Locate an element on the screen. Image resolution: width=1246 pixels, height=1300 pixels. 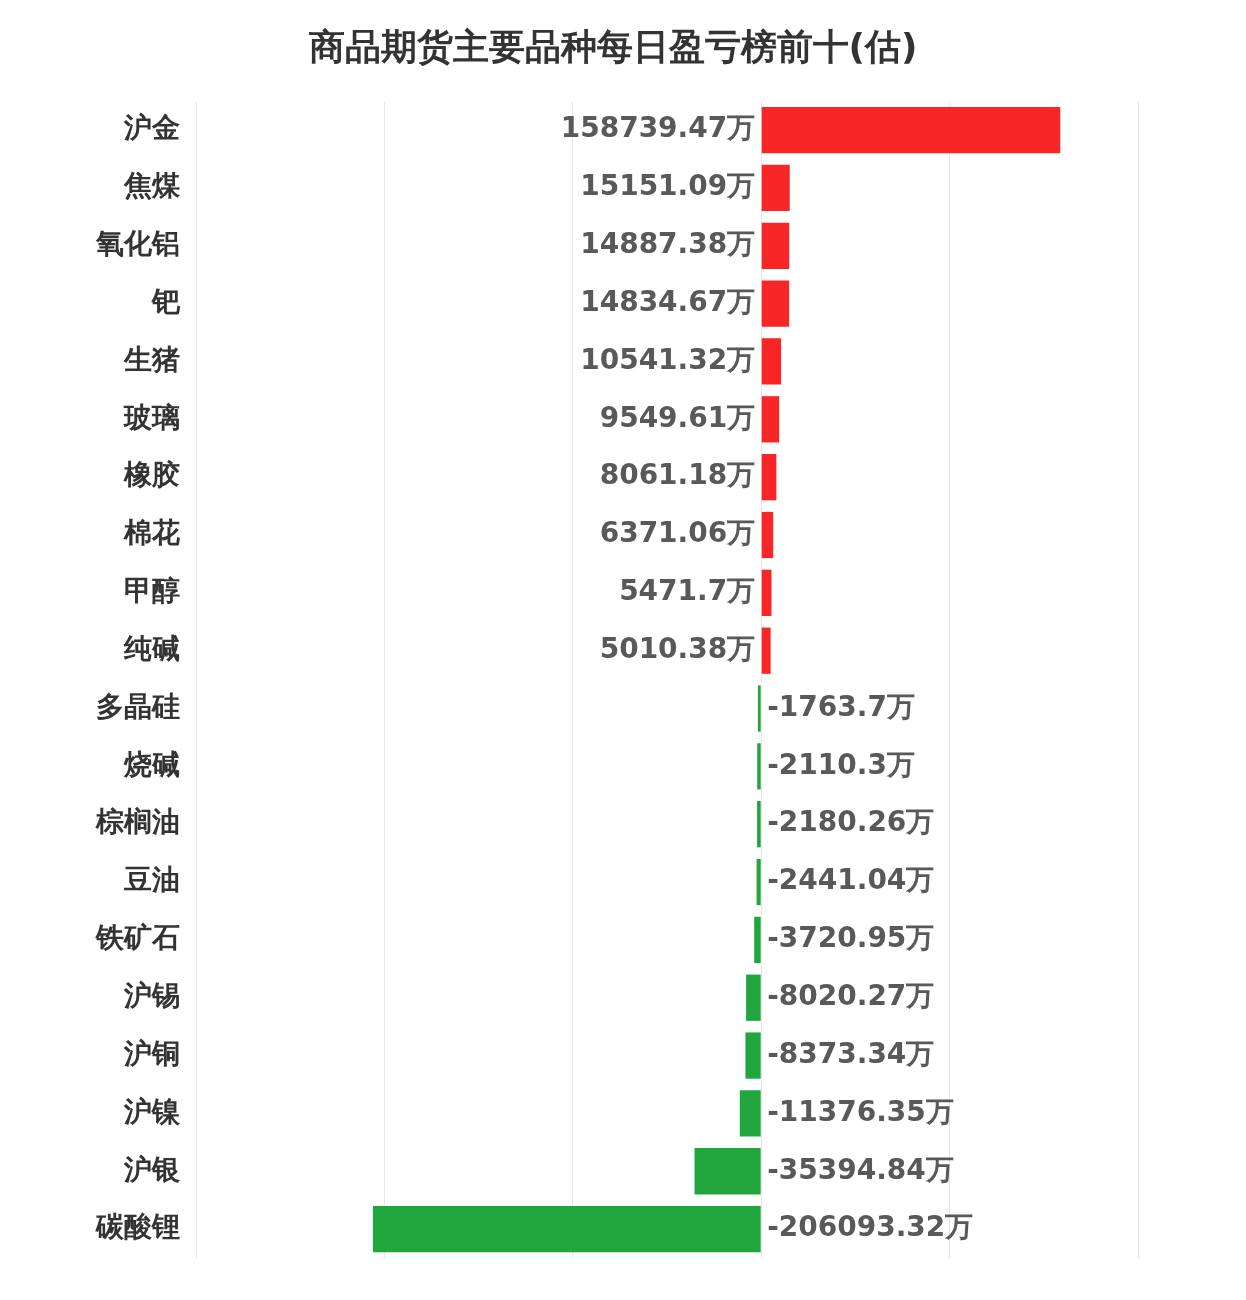
y-tick-label: 玻璃 is located at coordinates (151, 417).